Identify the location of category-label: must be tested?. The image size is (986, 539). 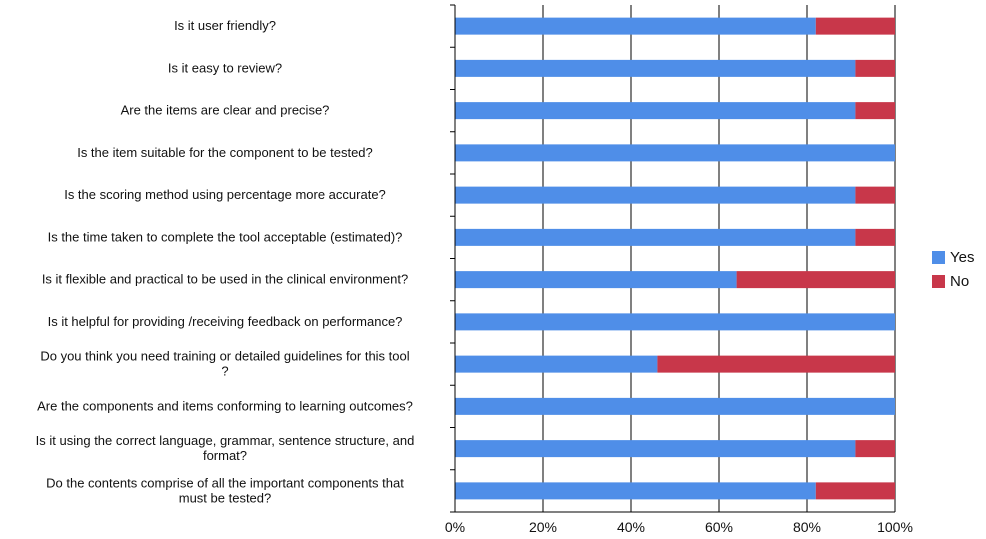
(225, 497).